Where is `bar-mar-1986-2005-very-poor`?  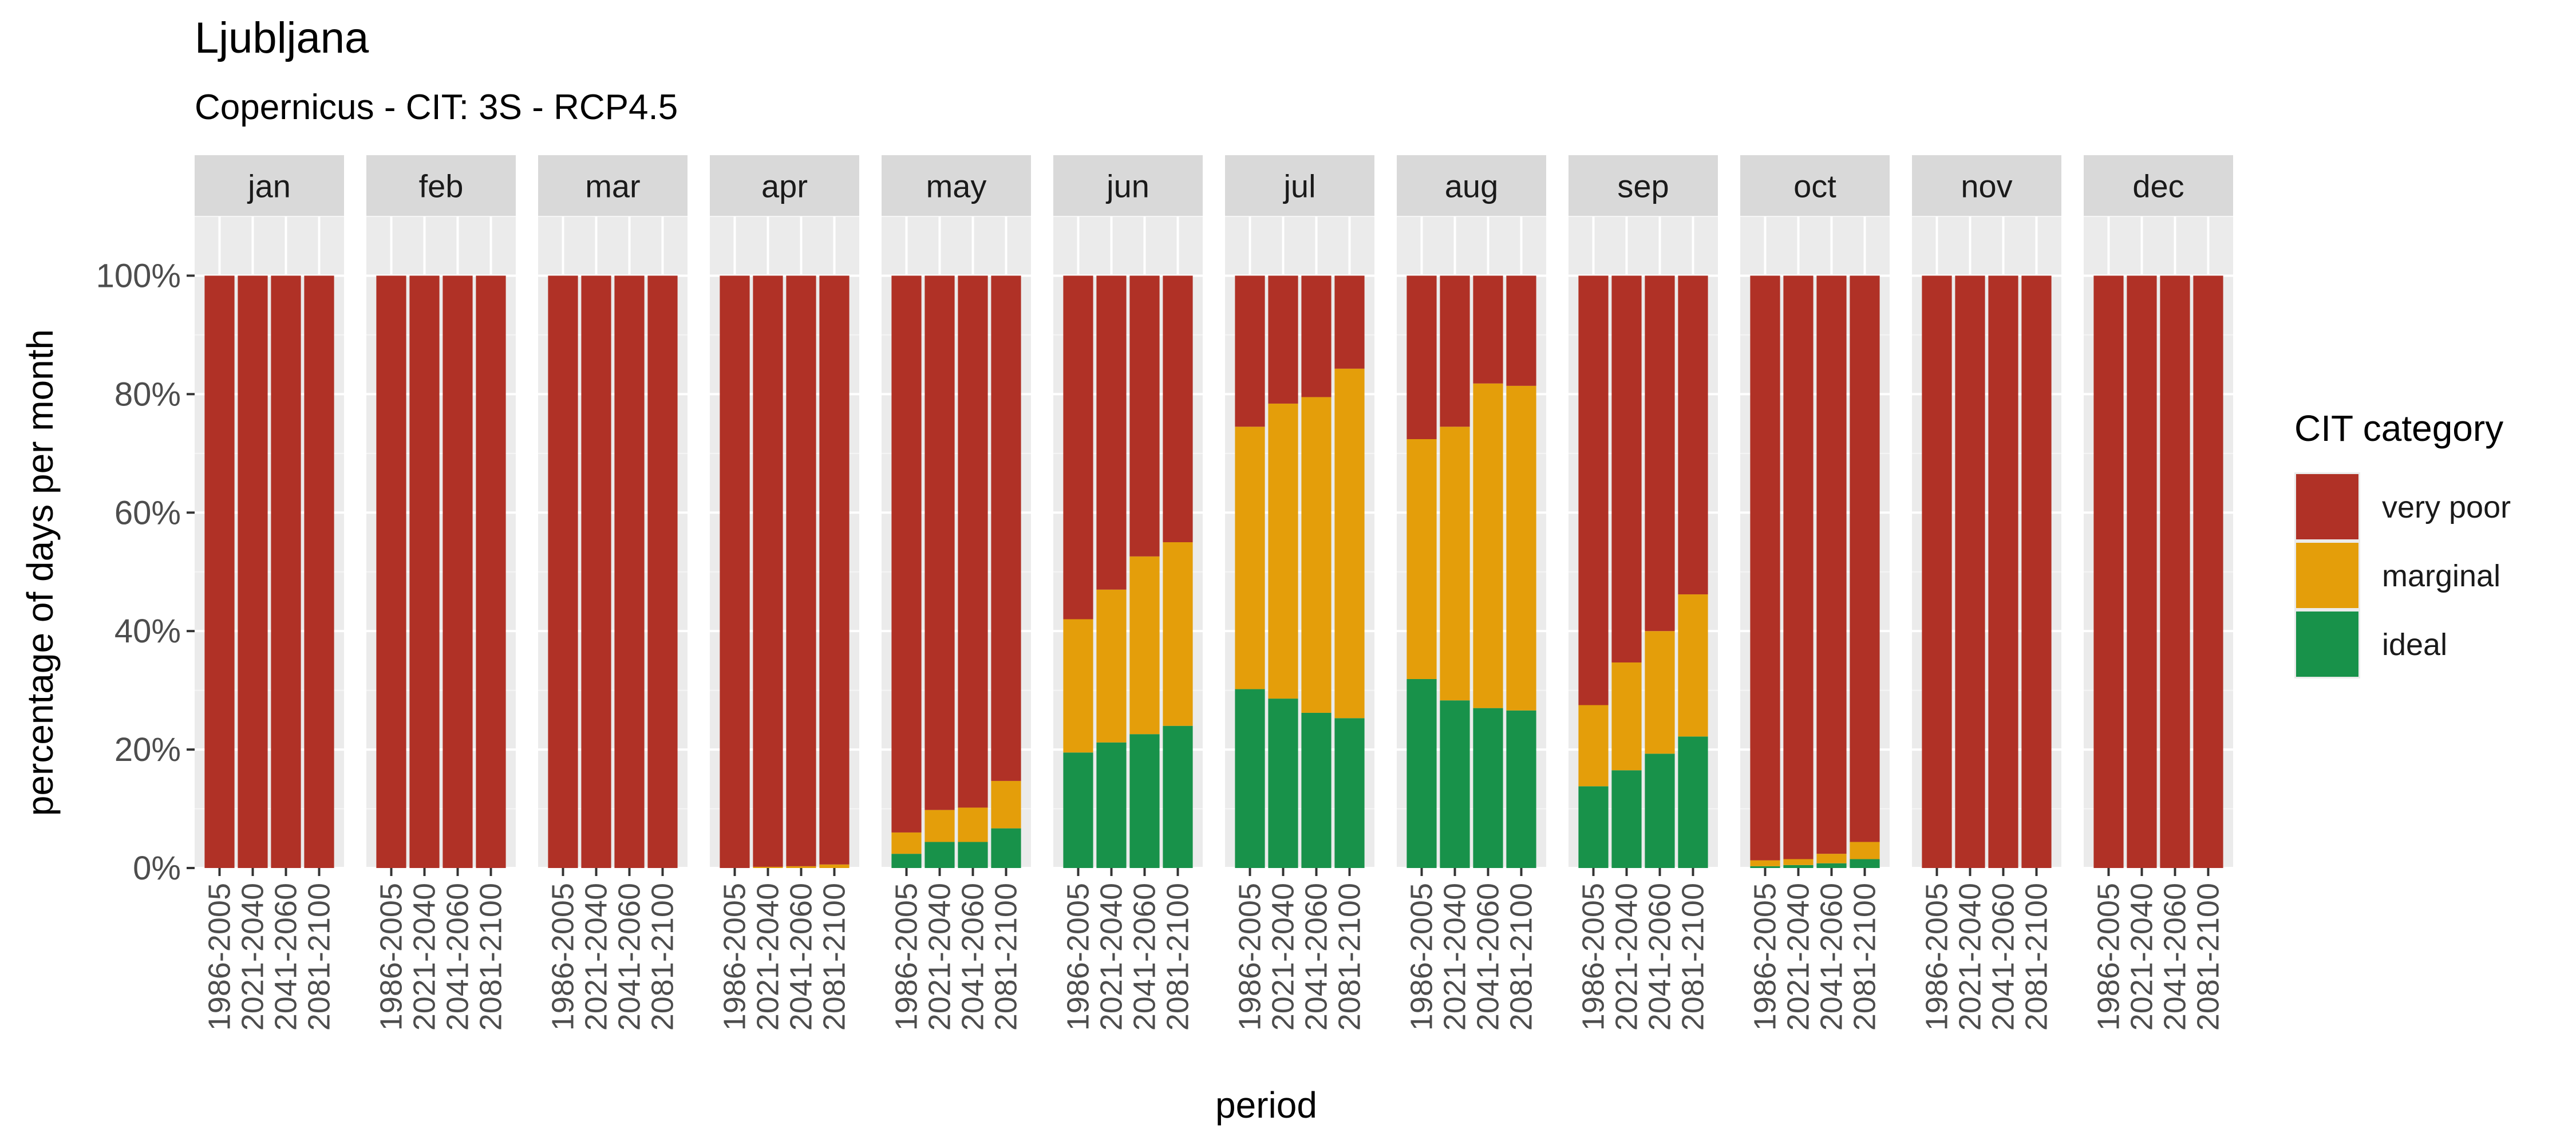
bar-mar-1986-2005-very-poor is located at coordinates (563, 571).